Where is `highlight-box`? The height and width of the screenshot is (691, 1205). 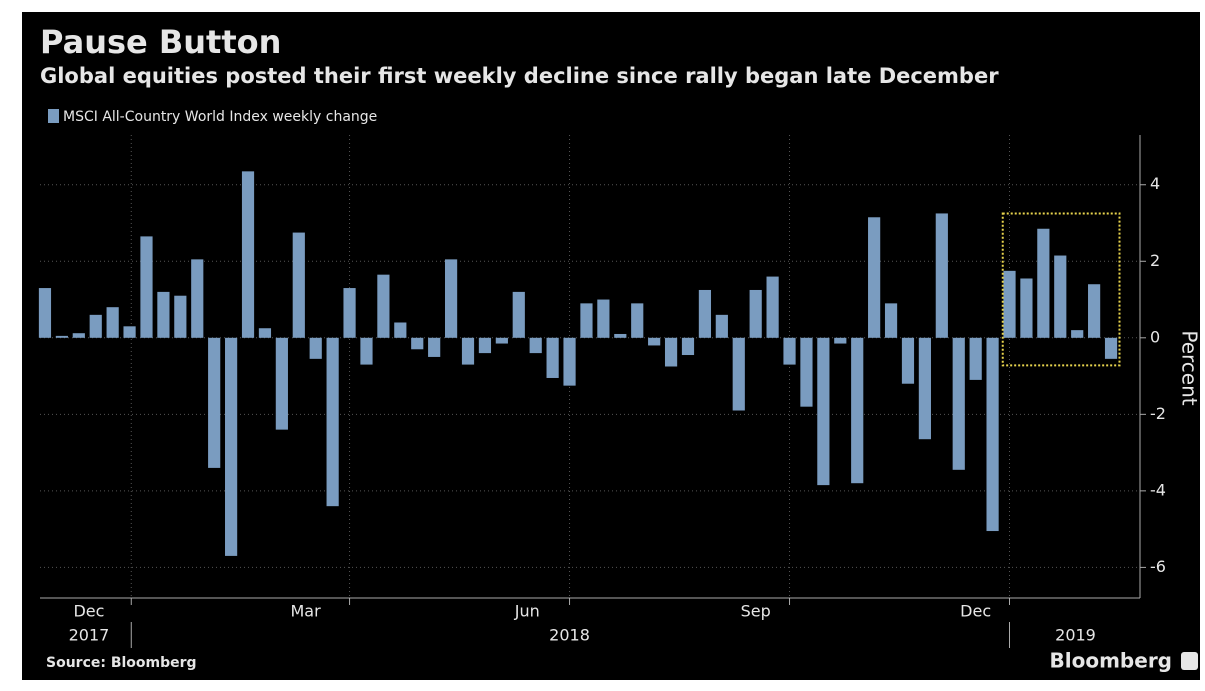
highlight-box is located at coordinates (1061, 289).